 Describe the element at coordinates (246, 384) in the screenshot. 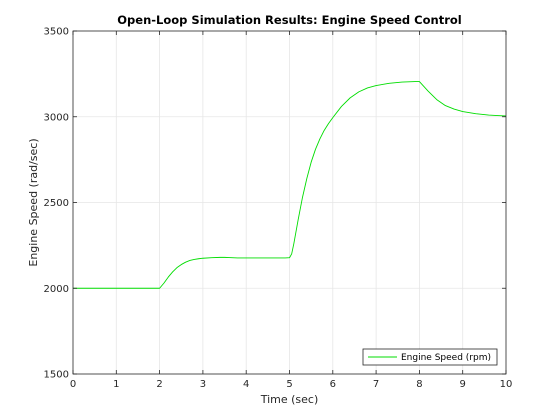

I see `x-tick-label: 4` at that location.